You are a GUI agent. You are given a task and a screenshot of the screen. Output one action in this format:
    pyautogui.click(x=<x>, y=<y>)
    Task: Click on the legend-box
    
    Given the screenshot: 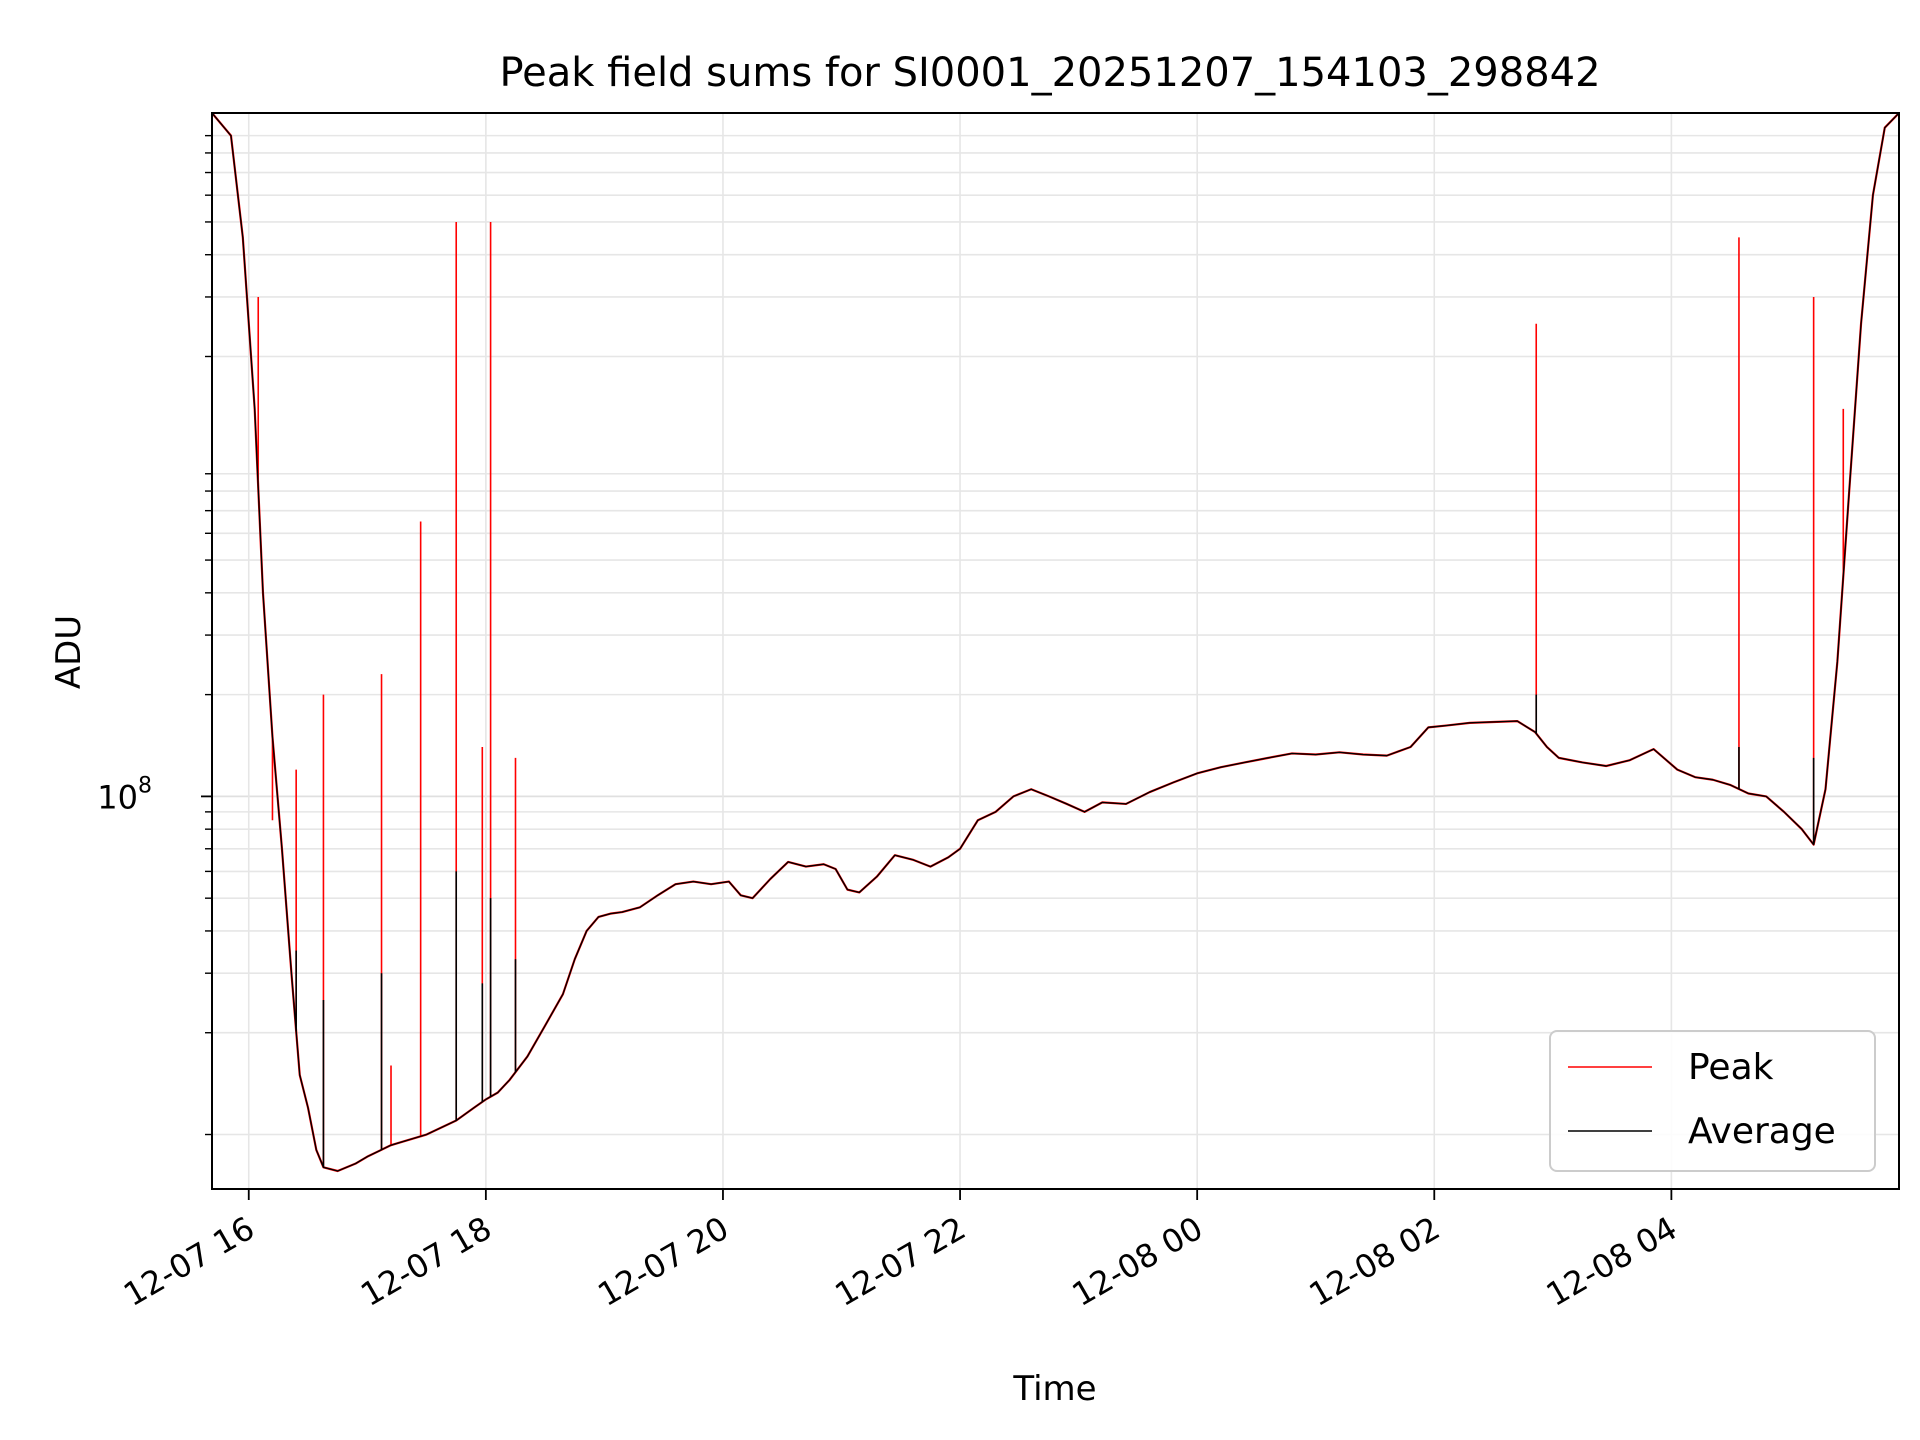 What is the action you would take?
    pyautogui.click(x=1712, y=1101)
    